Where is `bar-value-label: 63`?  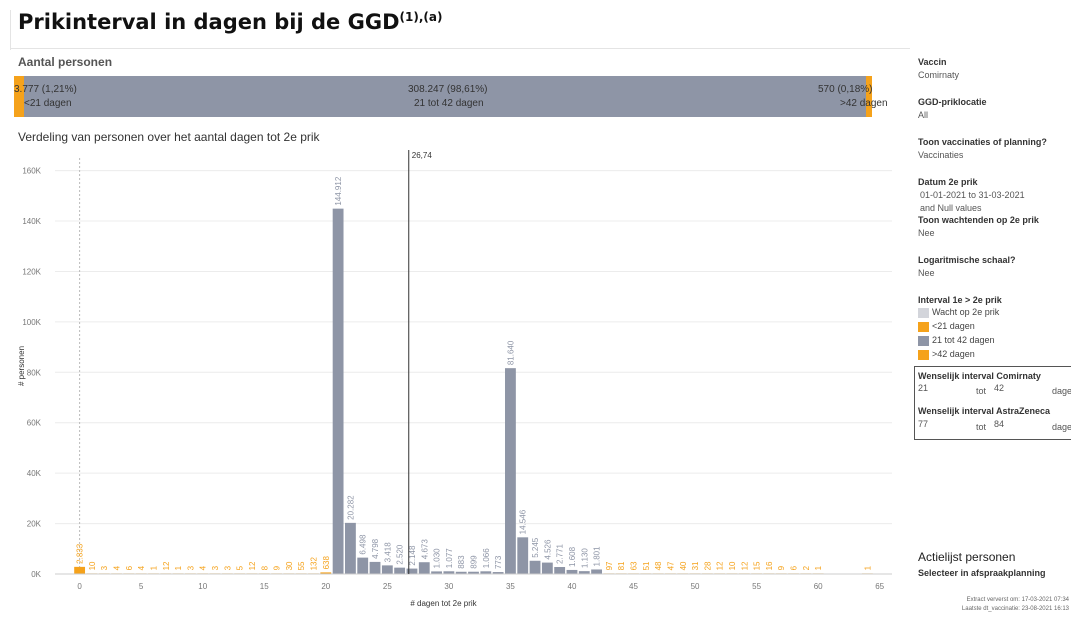
bar-value-label: 63 is located at coordinates (634, 565).